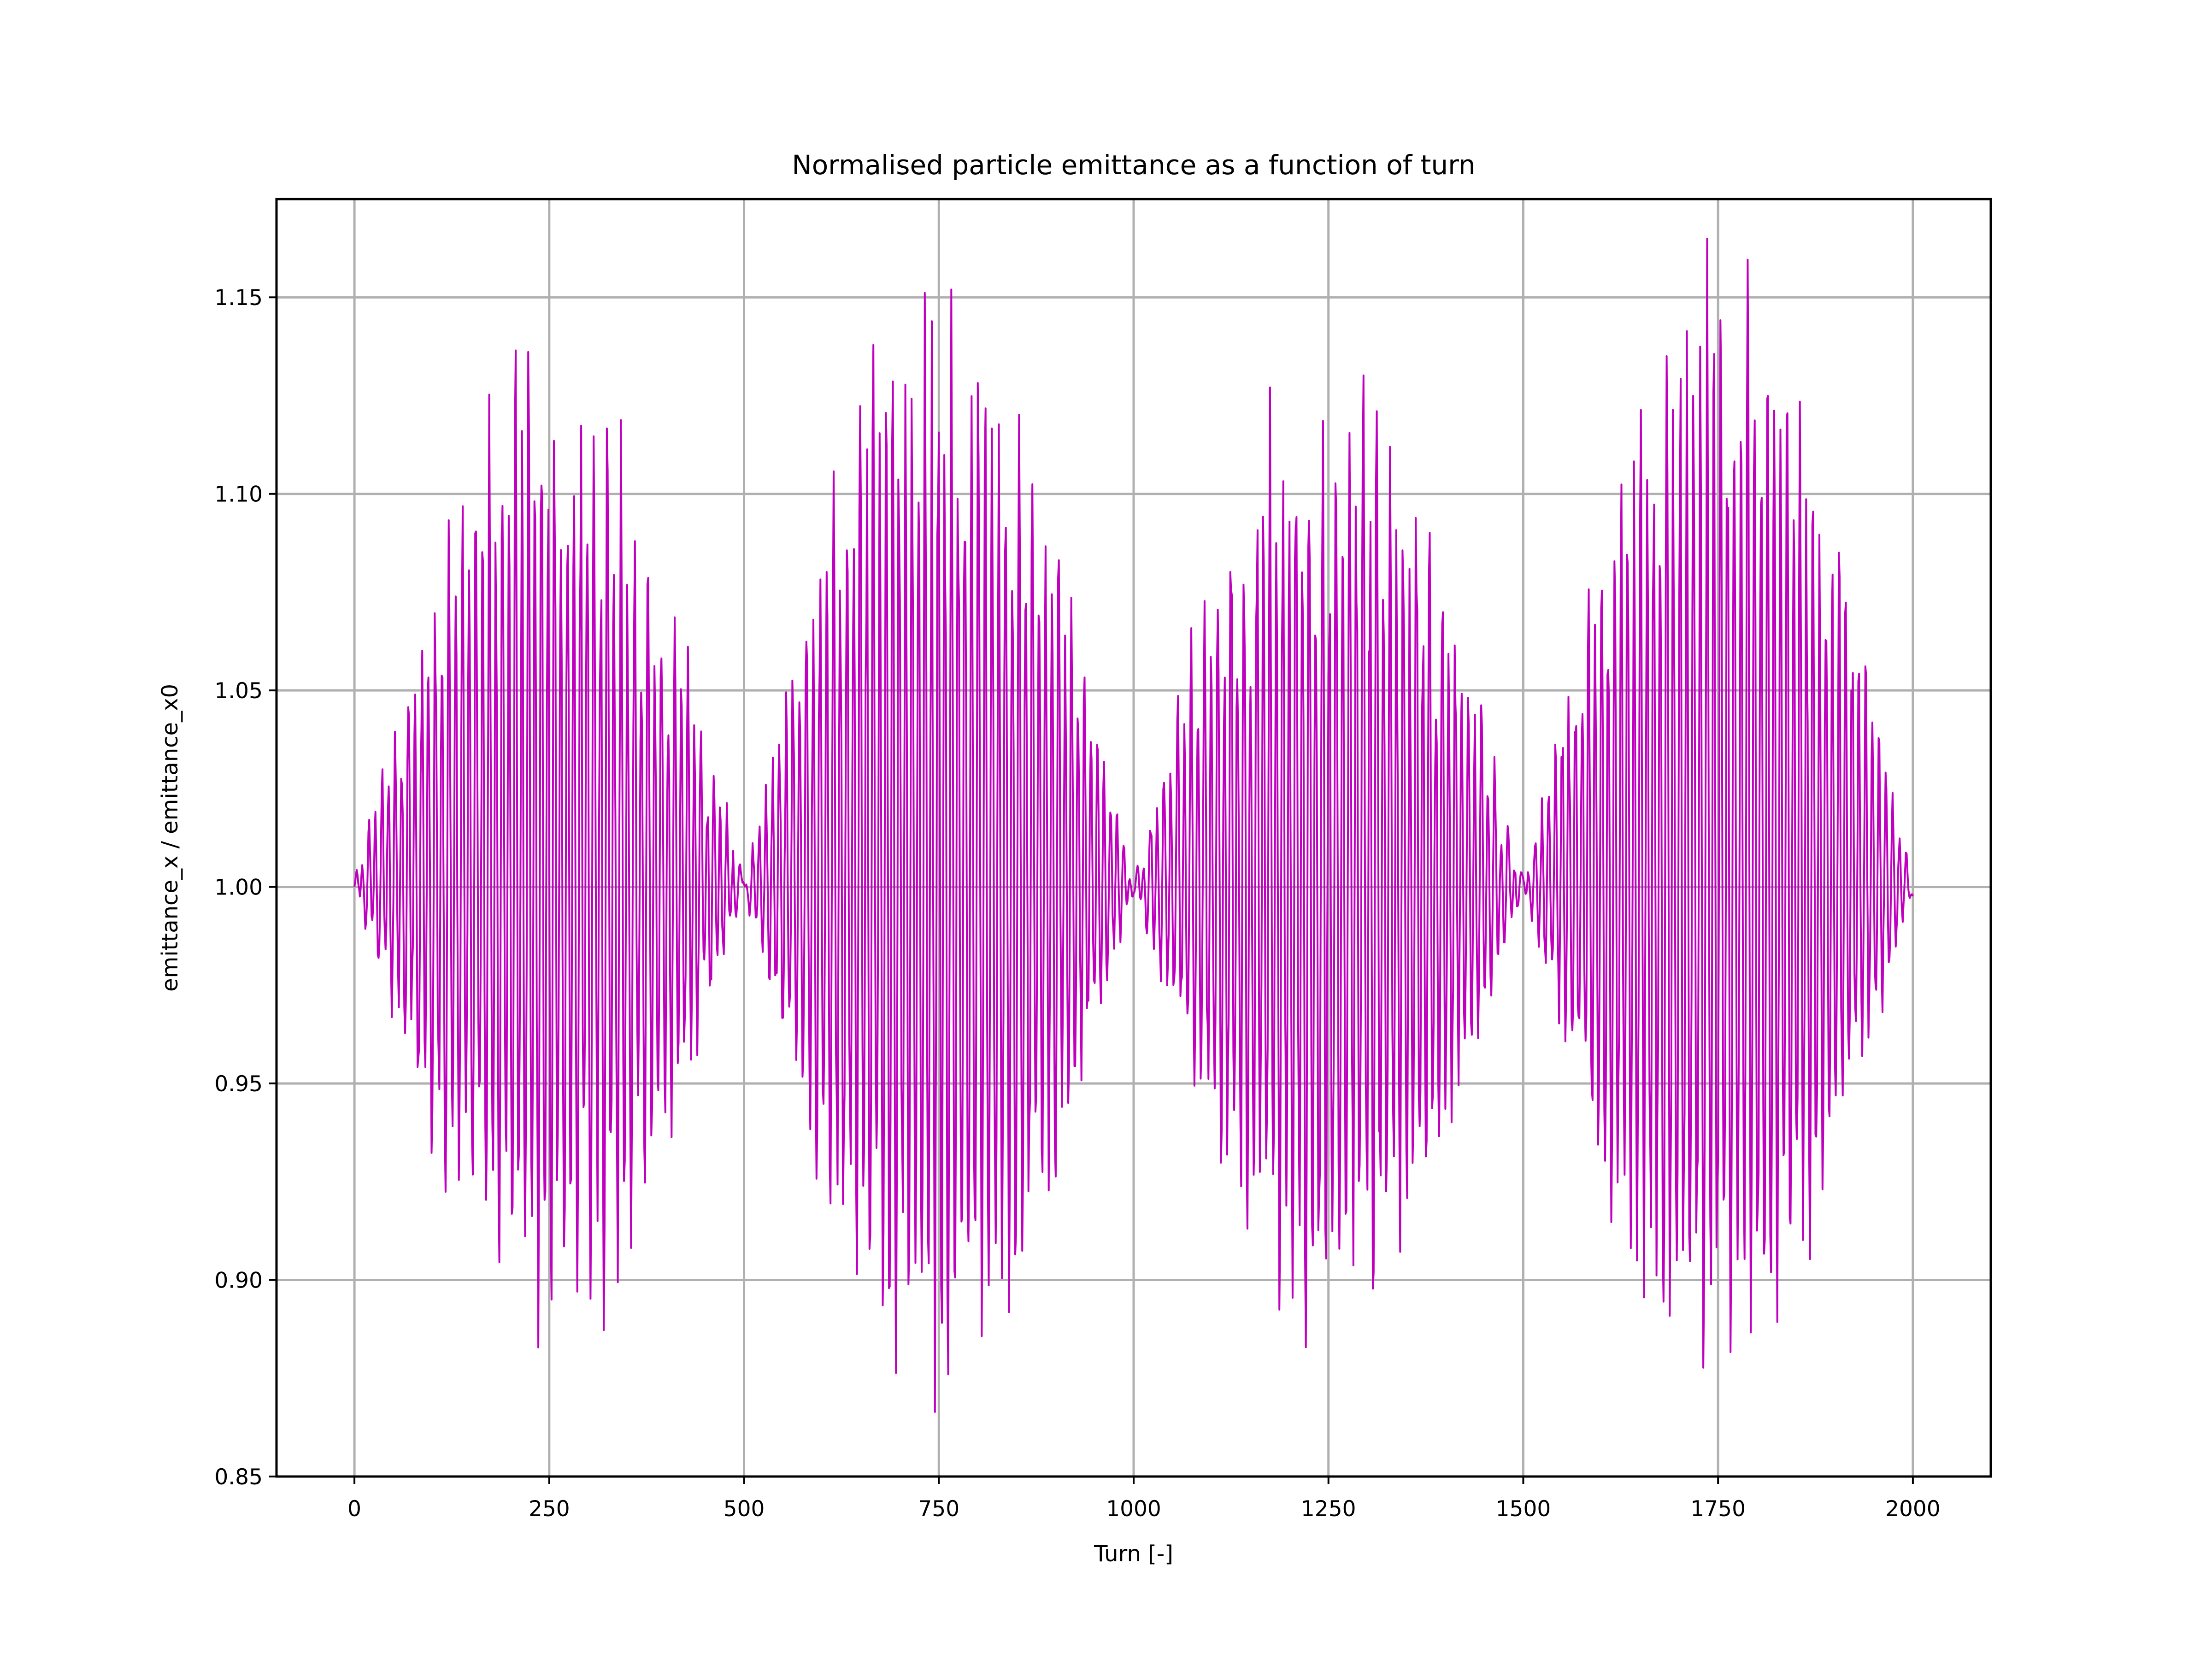 Image resolution: width=2212 pixels, height=1659 pixels. What do you see at coordinates (1328, 1509) in the screenshot?
I see `x-tick-label: 1250` at bounding box center [1328, 1509].